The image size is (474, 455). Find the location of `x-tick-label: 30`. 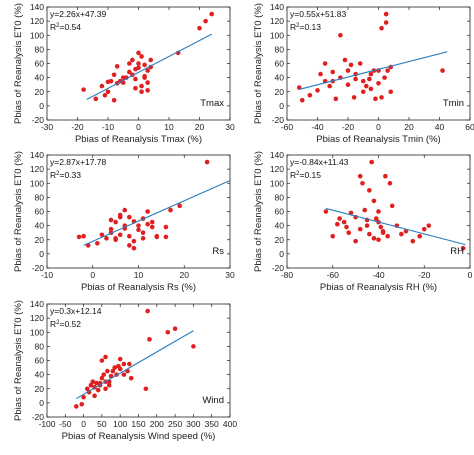

x-tick-label: 30 is located at coordinates (230, 275).